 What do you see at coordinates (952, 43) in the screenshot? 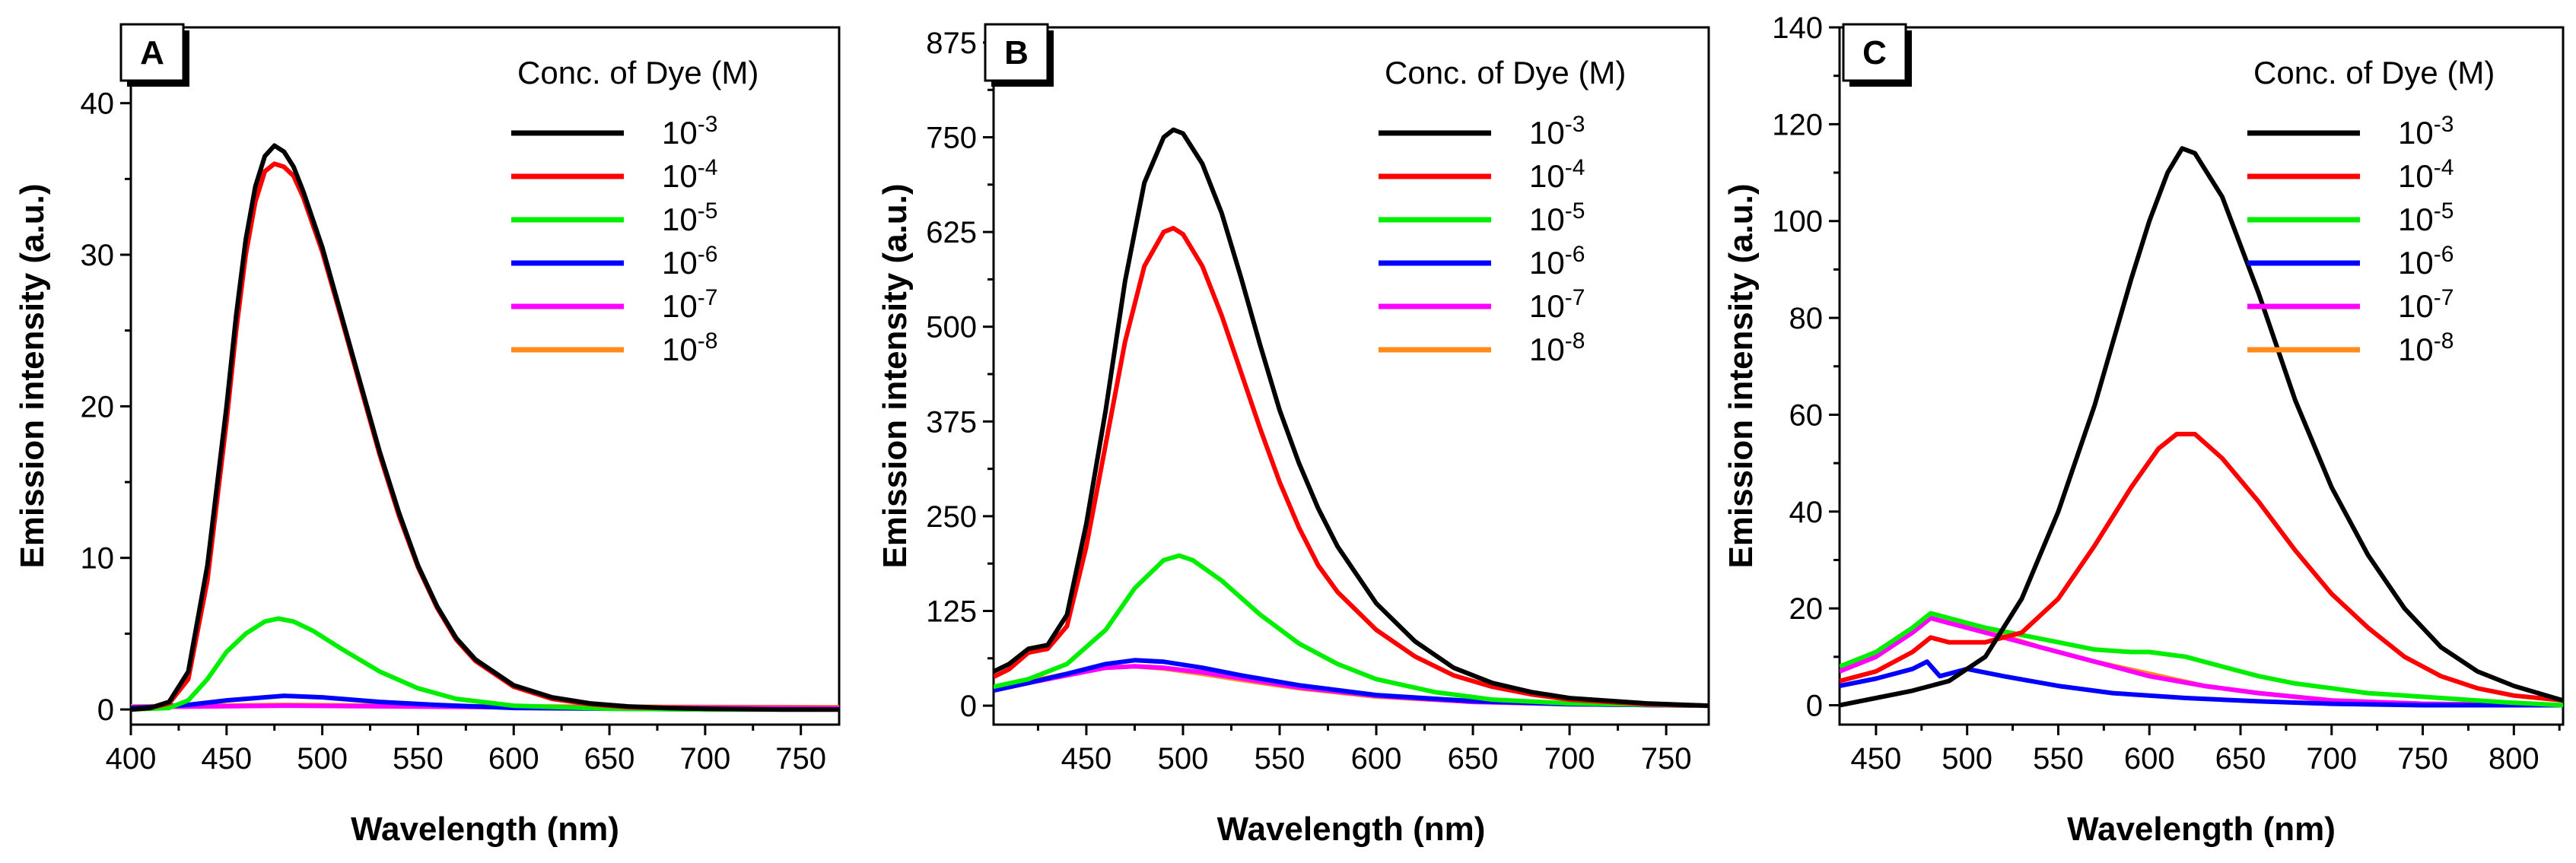
I see `y-tick-label: 875` at bounding box center [952, 43].